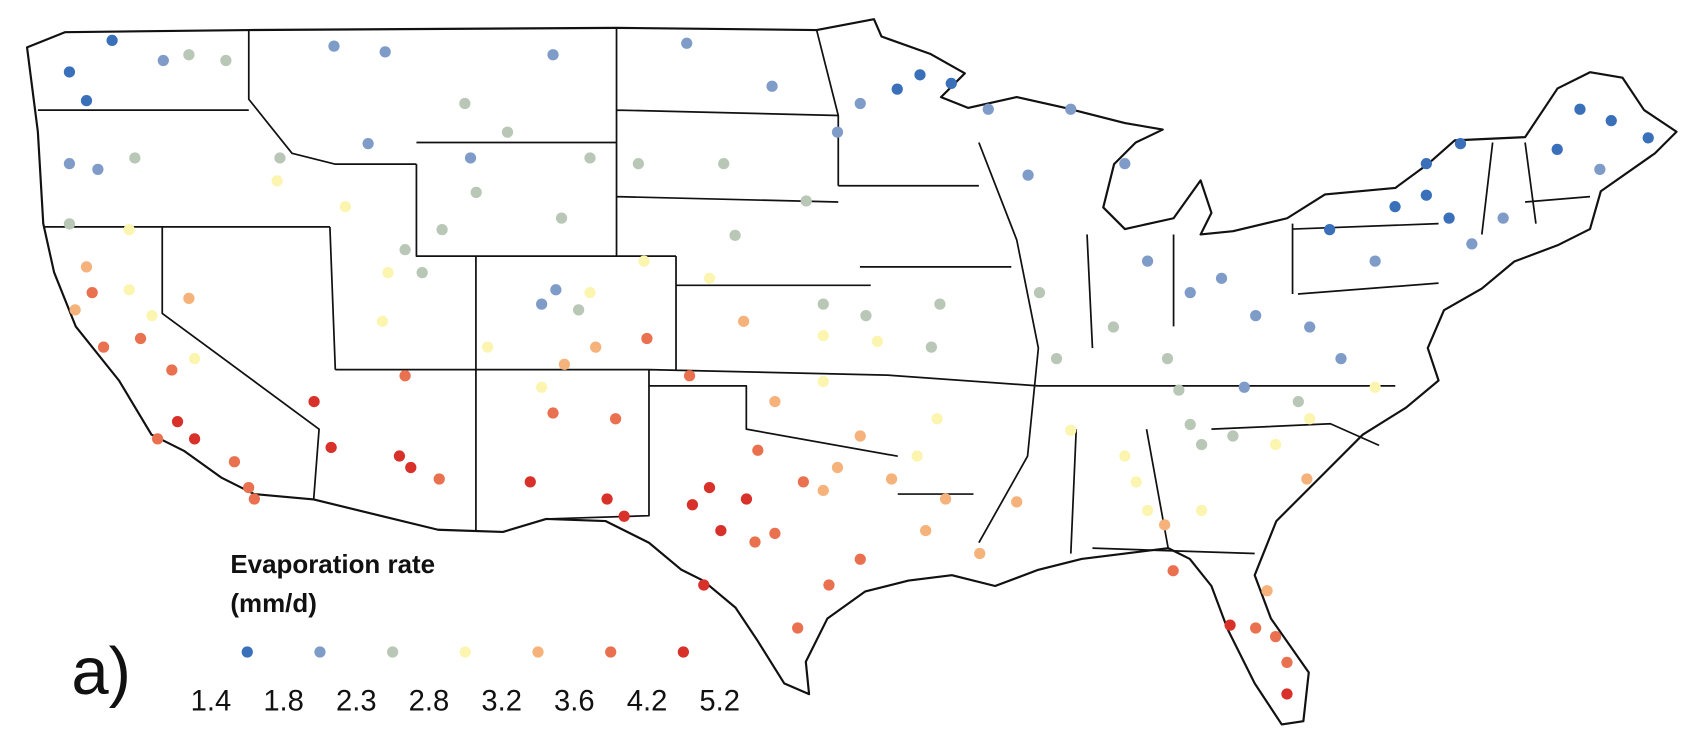 The height and width of the screenshot is (748, 1696). Describe the element at coordinates (465, 681) in the screenshot. I see `legend: 1.4 1.8 2.3 2.8 3.2 3.6 4.2 5.2` at that location.